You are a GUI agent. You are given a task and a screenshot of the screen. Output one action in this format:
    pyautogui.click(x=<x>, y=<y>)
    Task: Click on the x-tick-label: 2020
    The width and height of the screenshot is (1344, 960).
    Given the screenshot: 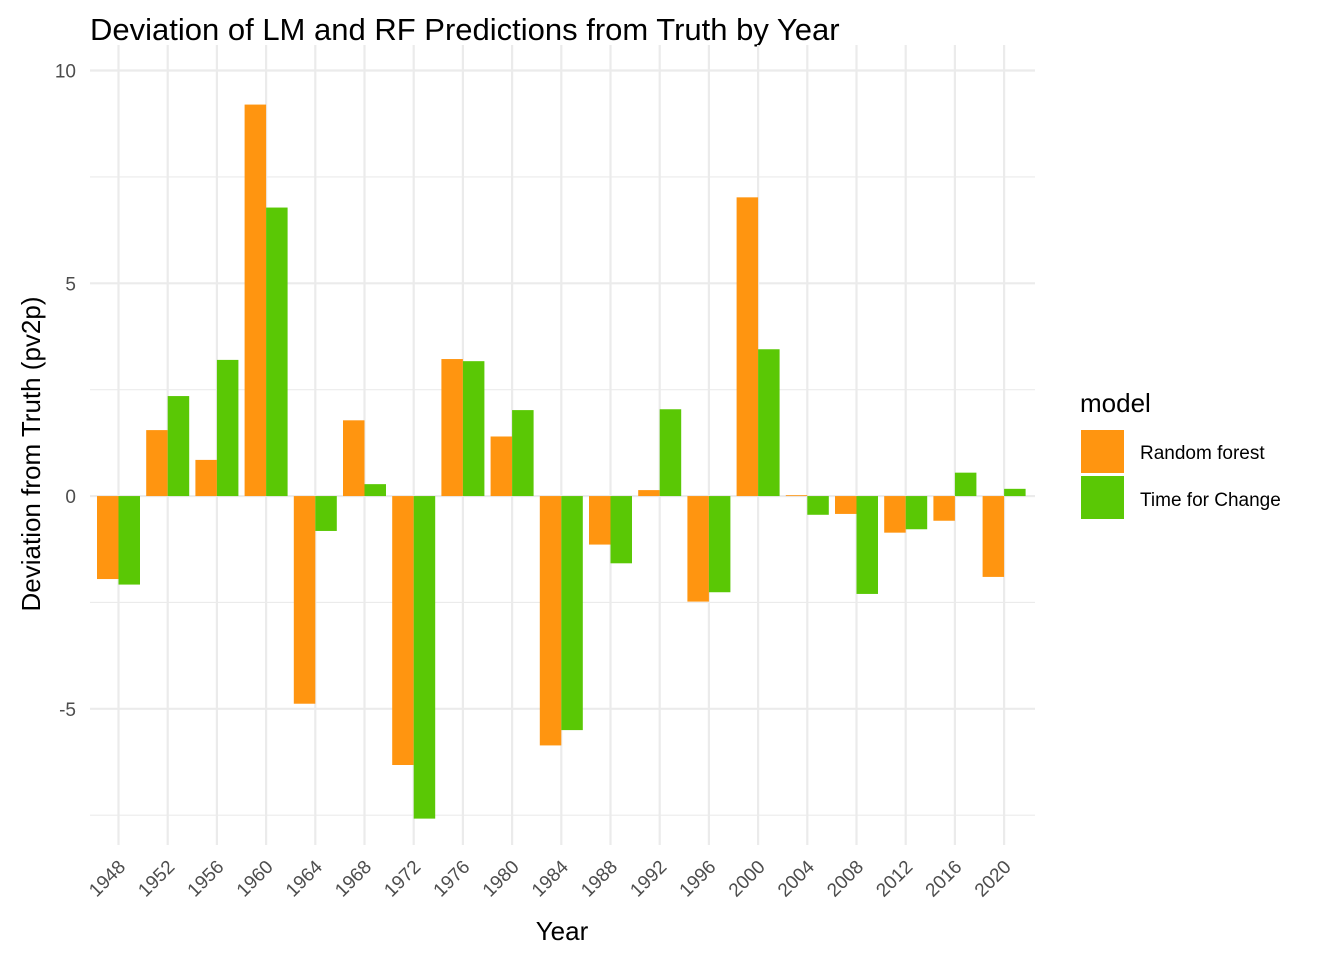 What is the action you would take?
    pyautogui.click(x=993, y=879)
    